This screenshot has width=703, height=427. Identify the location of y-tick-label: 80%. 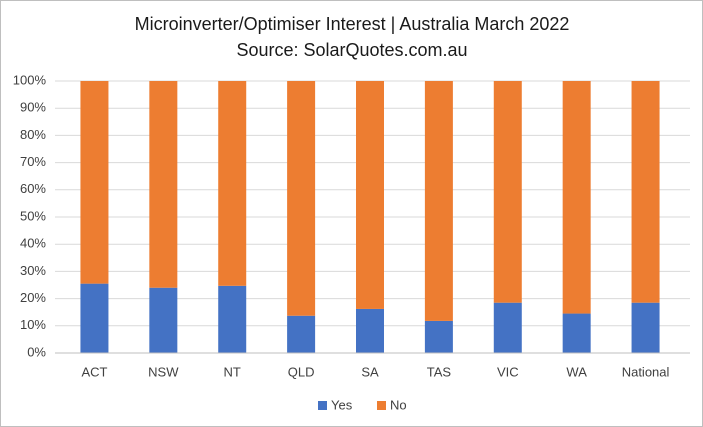
(33, 134).